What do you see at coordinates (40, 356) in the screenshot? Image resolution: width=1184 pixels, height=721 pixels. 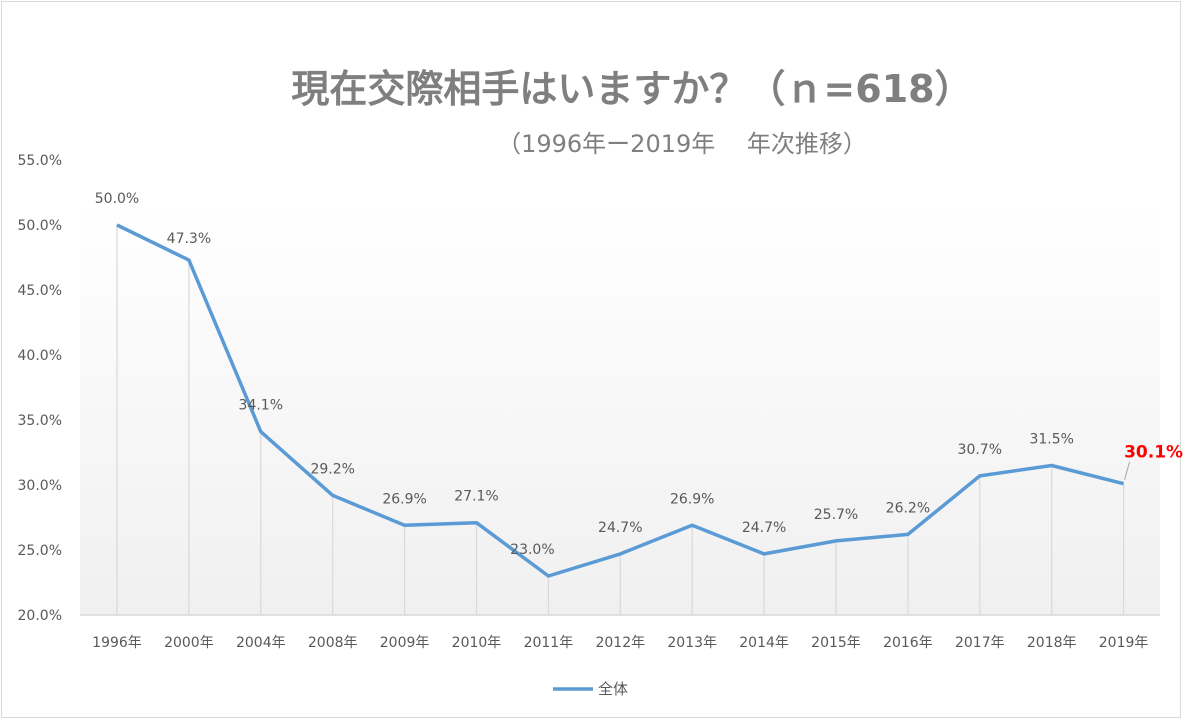 I see `y-tick-label: 40.0%` at bounding box center [40, 356].